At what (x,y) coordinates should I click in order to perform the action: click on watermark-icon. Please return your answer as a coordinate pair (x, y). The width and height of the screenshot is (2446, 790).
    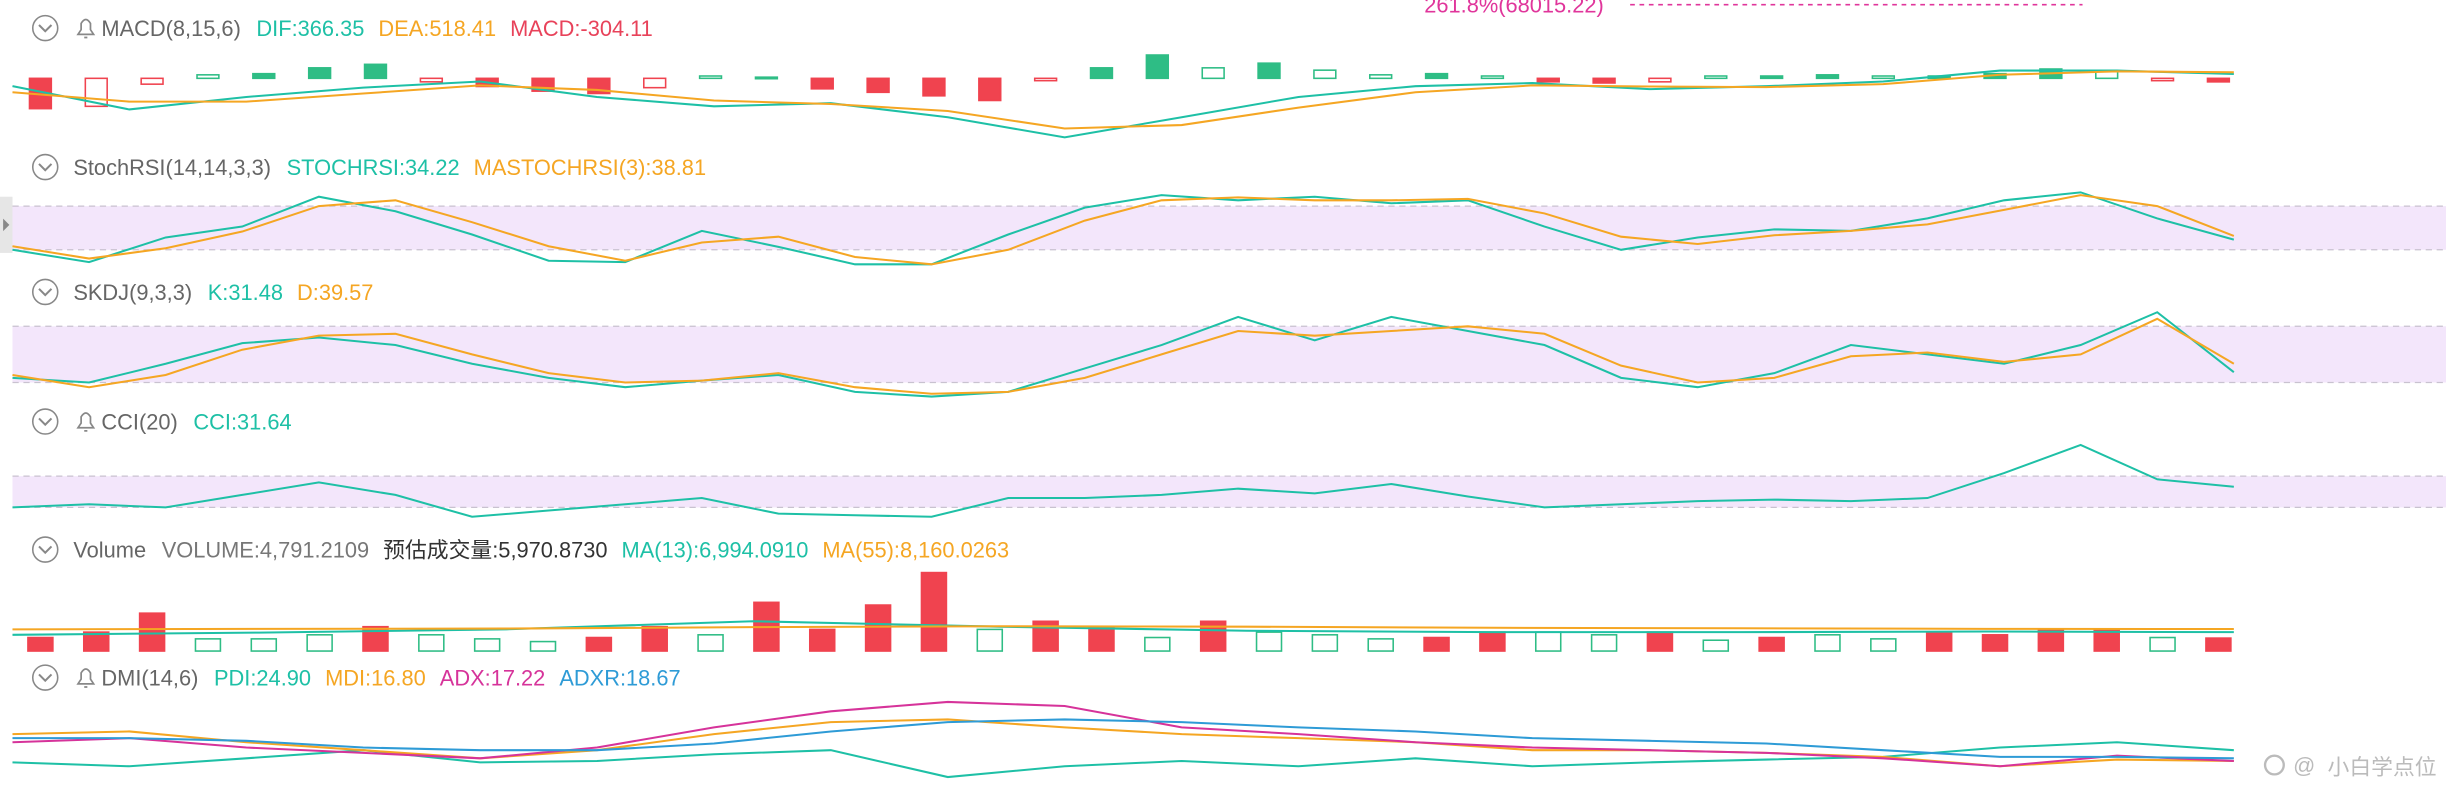
    Looking at the image, I should click on (2274, 765).